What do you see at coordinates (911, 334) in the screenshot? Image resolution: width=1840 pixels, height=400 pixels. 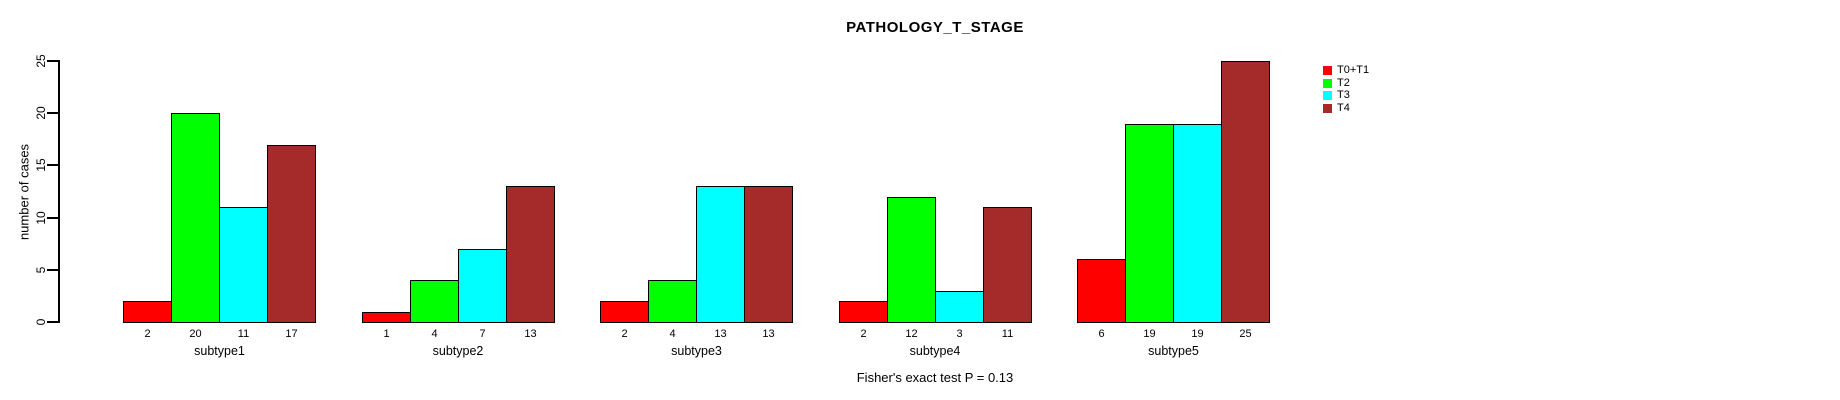 I see `bar-value-label: 12` at bounding box center [911, 334].